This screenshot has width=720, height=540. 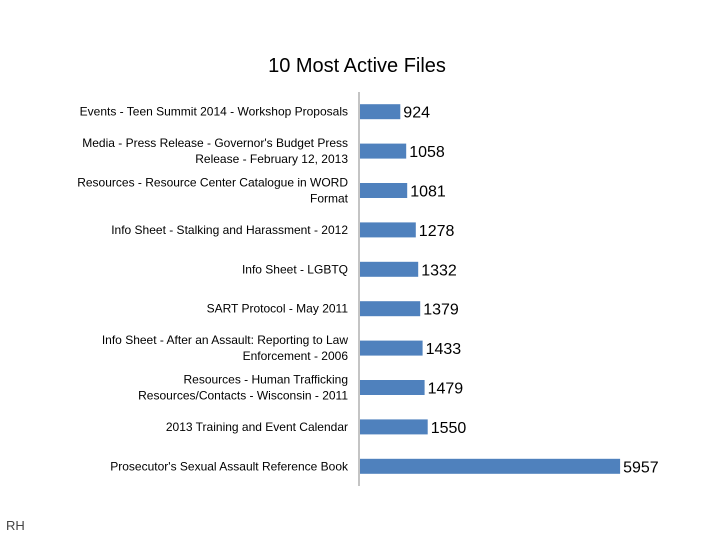 I want to click on category-label-line: Resources/Contacts - Wisconsin - 2011, so click(x=243, y=396).